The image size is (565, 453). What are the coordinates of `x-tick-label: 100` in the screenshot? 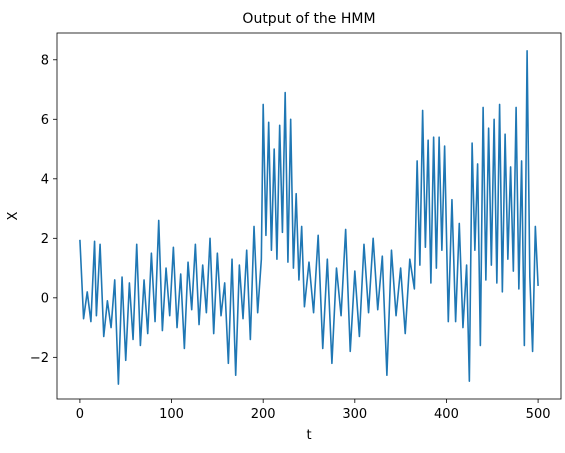 It's located at (171, 414).